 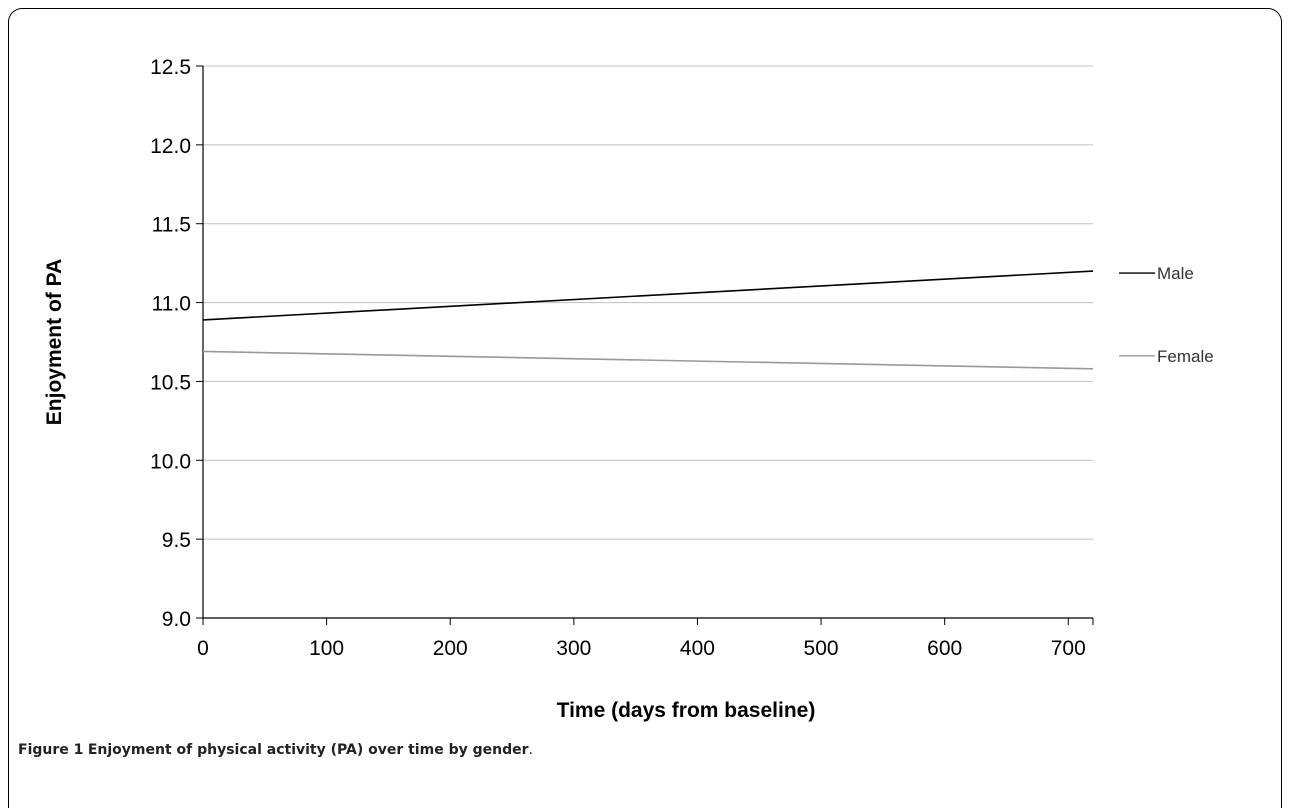 What do you see at coordinates (686, 710) in the screenshot?
I see `x-axis-label: Time (days from baseline)` at bounding box center [686, 710].